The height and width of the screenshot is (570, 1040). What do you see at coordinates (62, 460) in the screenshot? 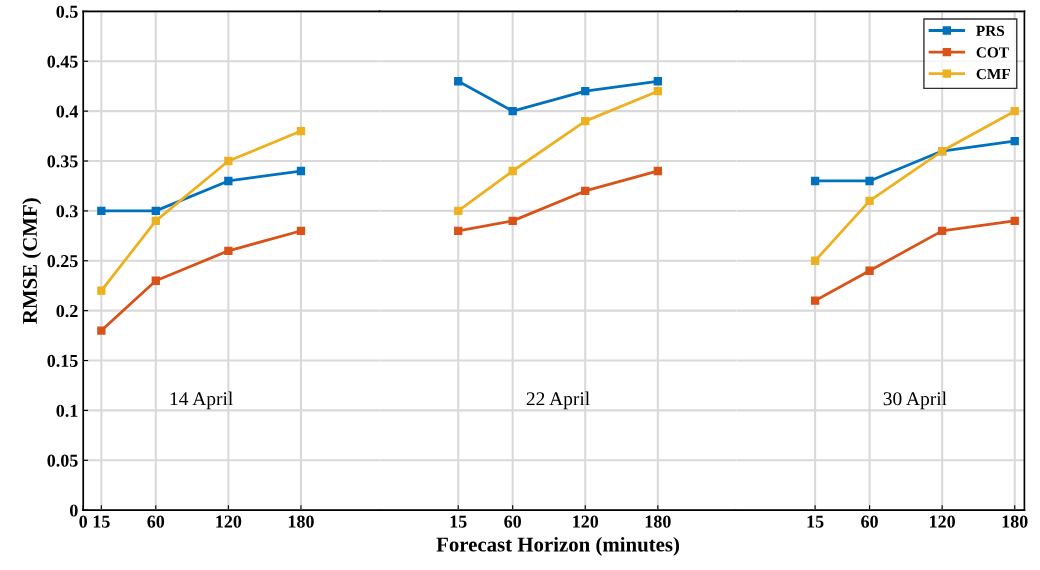
I see `y-tick-label: 0.05` at bounding box center [62, 460].